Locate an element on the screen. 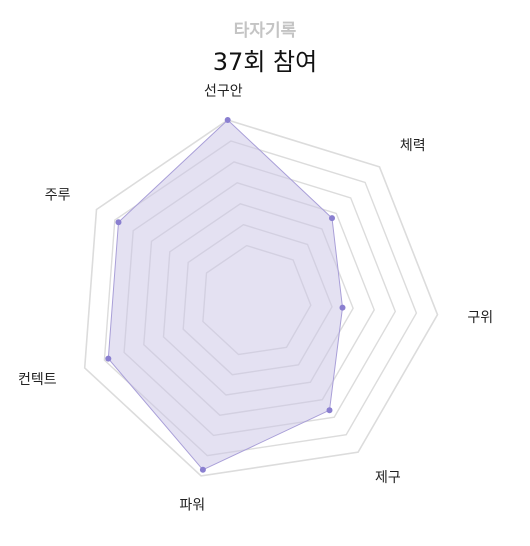 Image resolution: width=530 pixels, height=546 pixels. data-point-컨텍트 is located at coordinates (108, 358).